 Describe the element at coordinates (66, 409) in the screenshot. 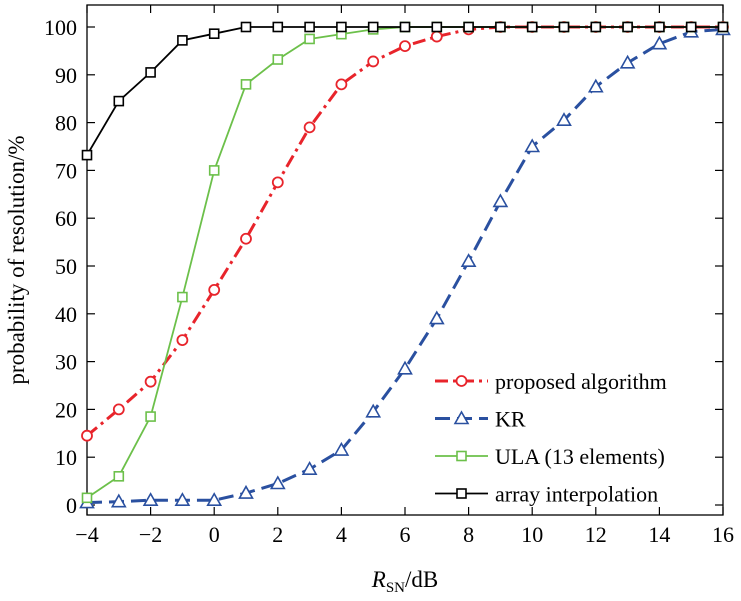

I see `y-tick-label: 20` at that location.